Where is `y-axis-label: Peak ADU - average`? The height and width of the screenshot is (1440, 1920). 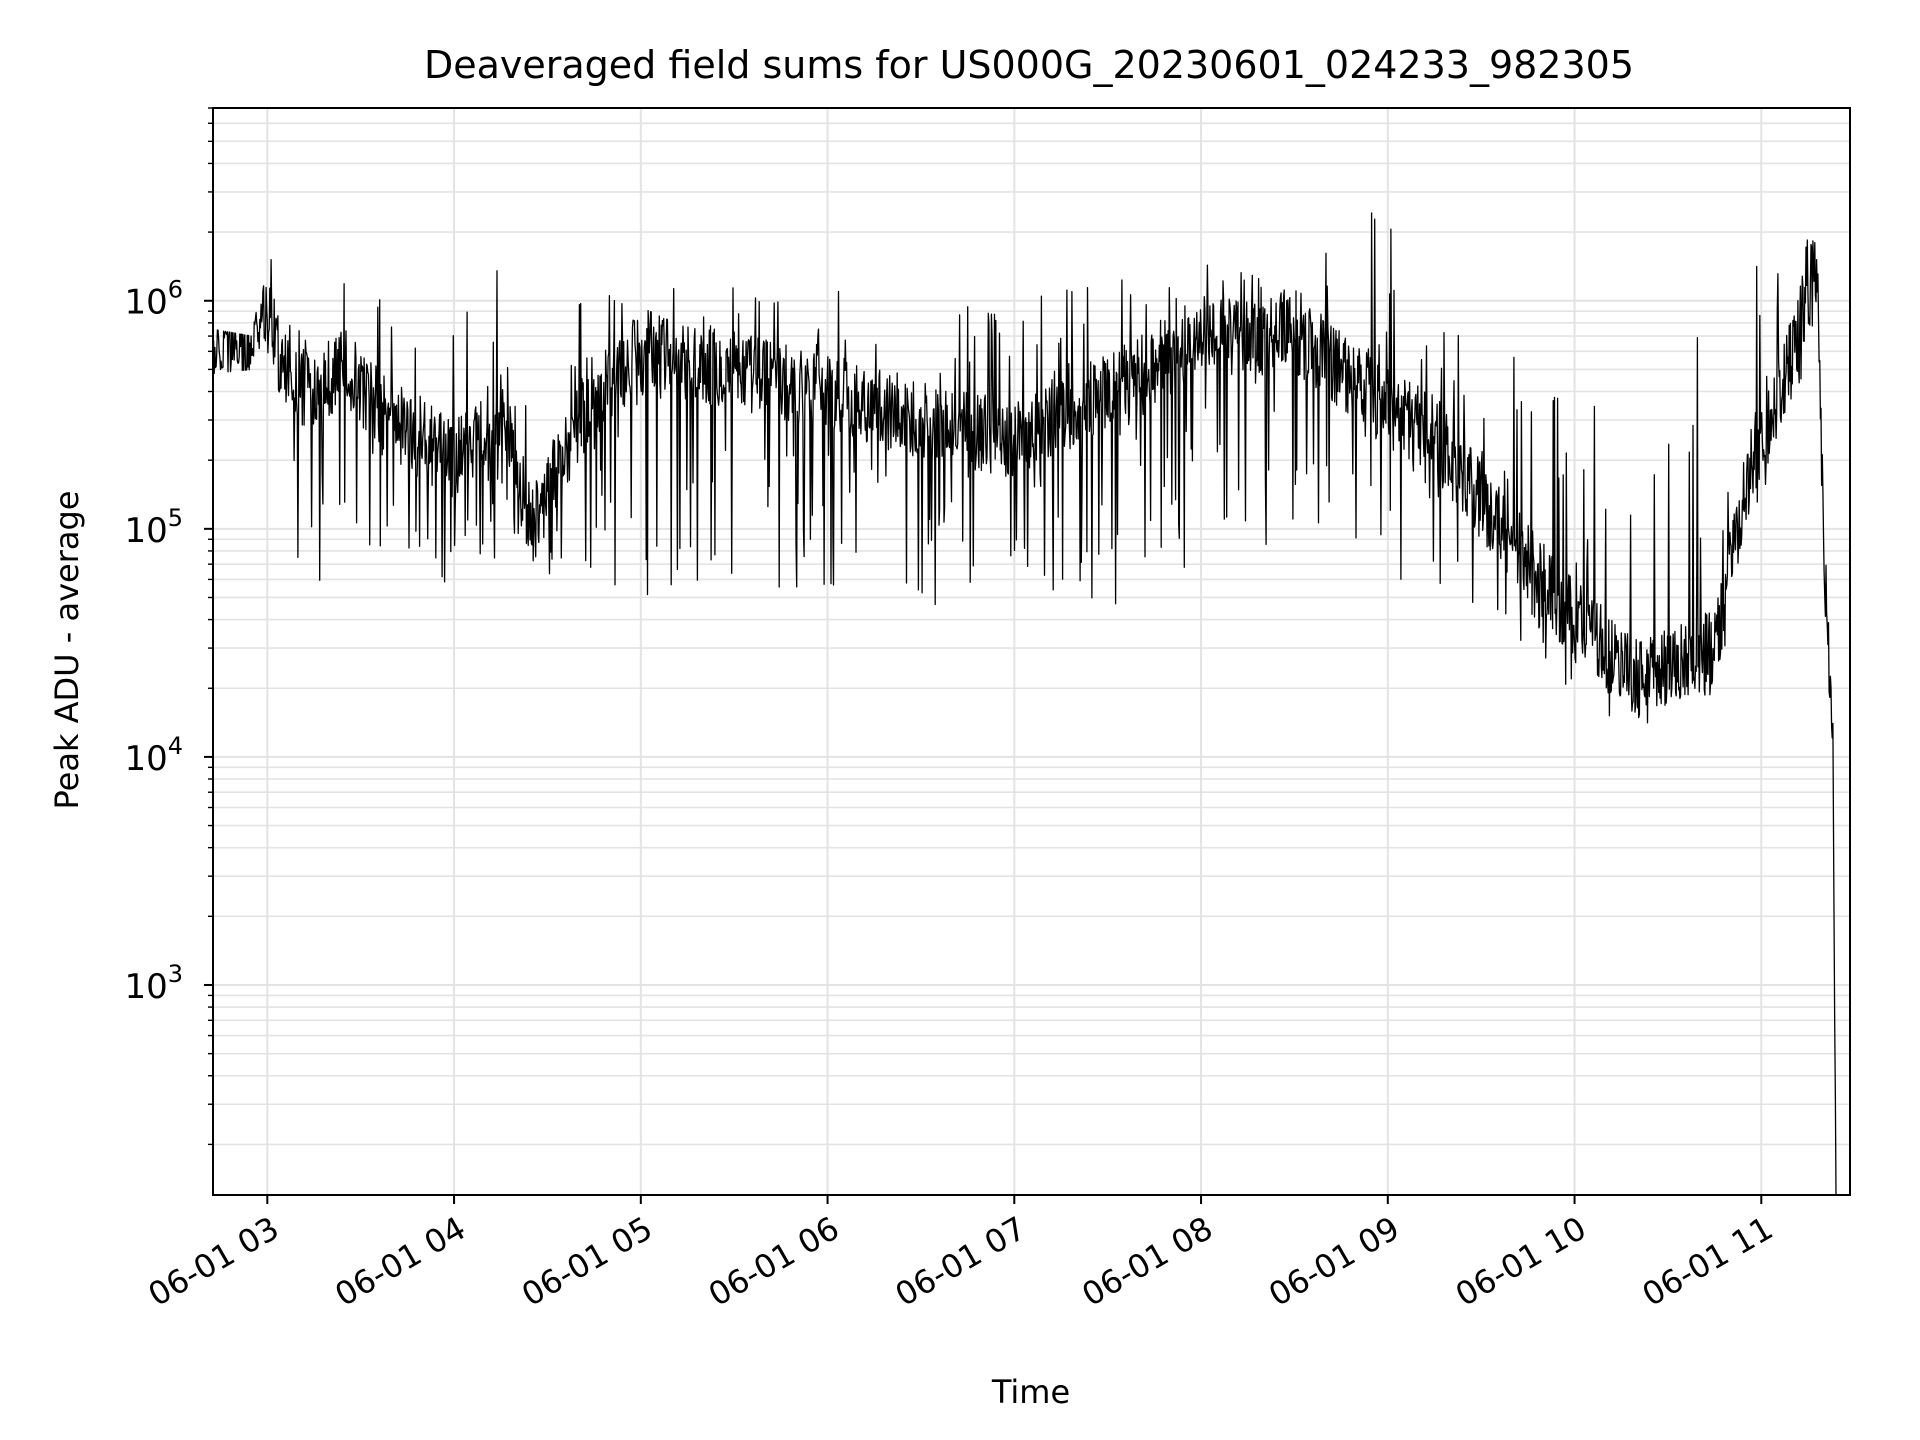
y-axis-label: Peak ADU - average is located at coordinates (67, 650).